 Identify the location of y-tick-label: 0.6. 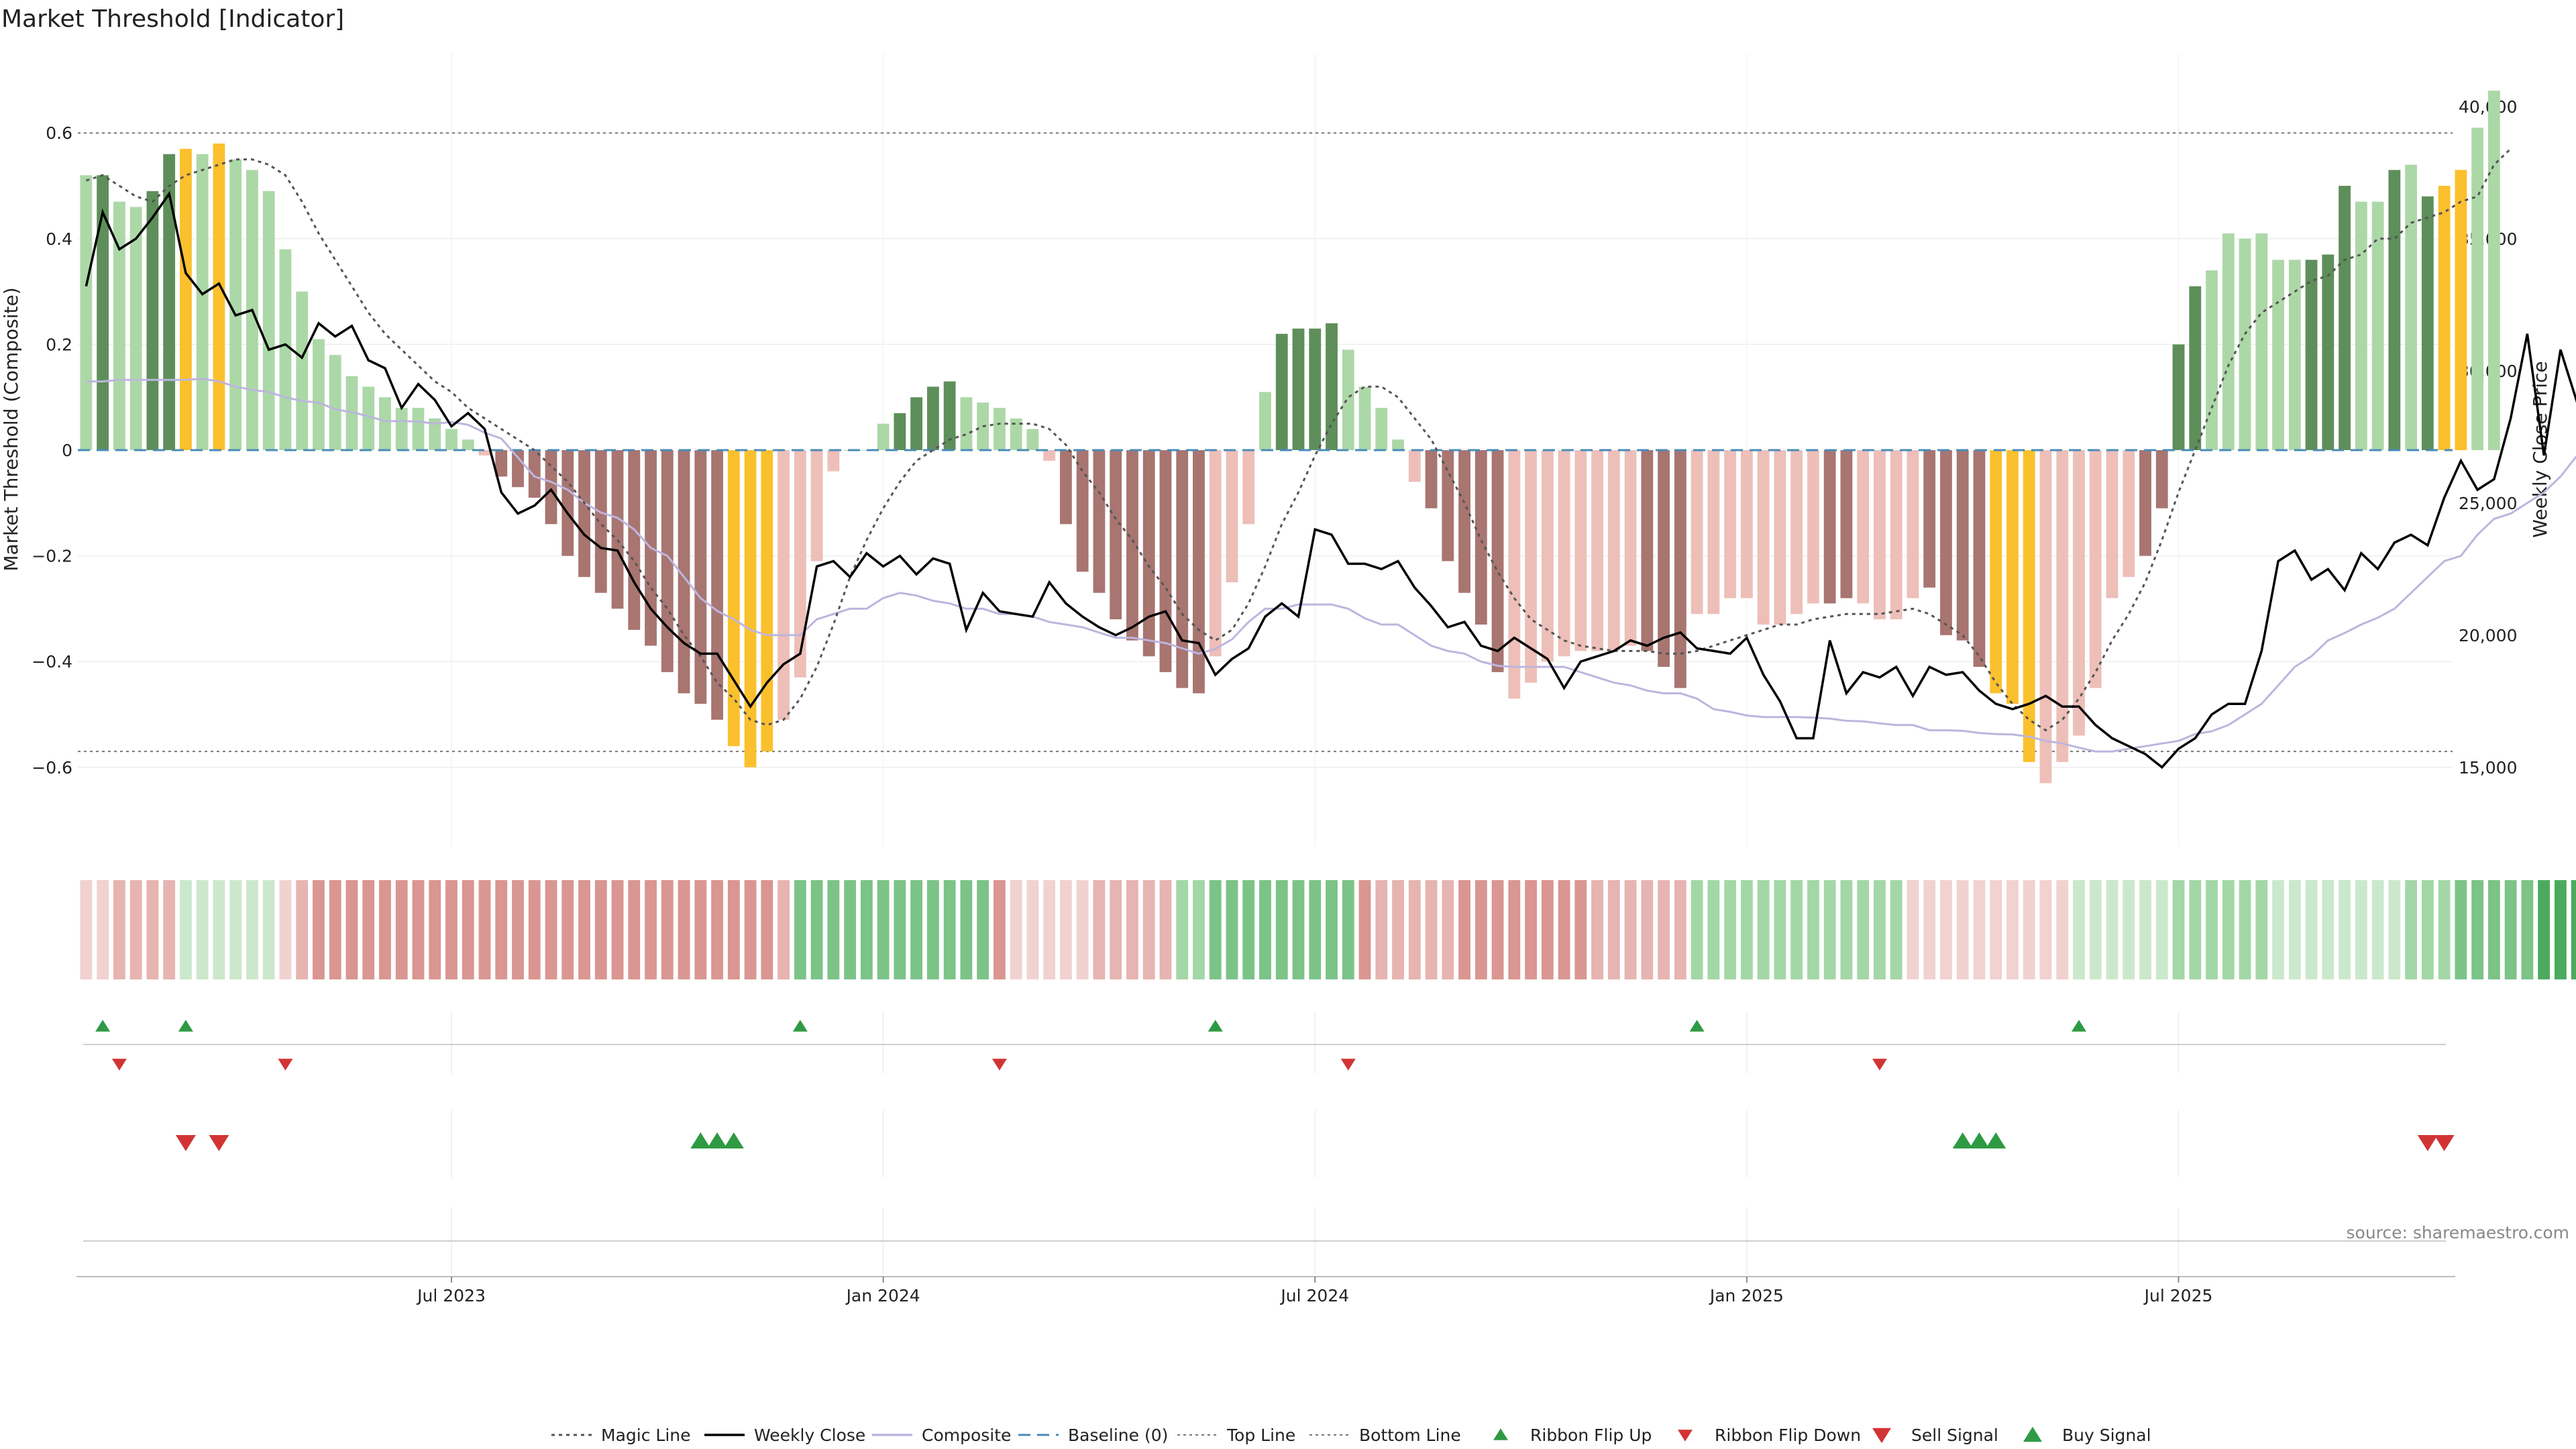
(59, 133).